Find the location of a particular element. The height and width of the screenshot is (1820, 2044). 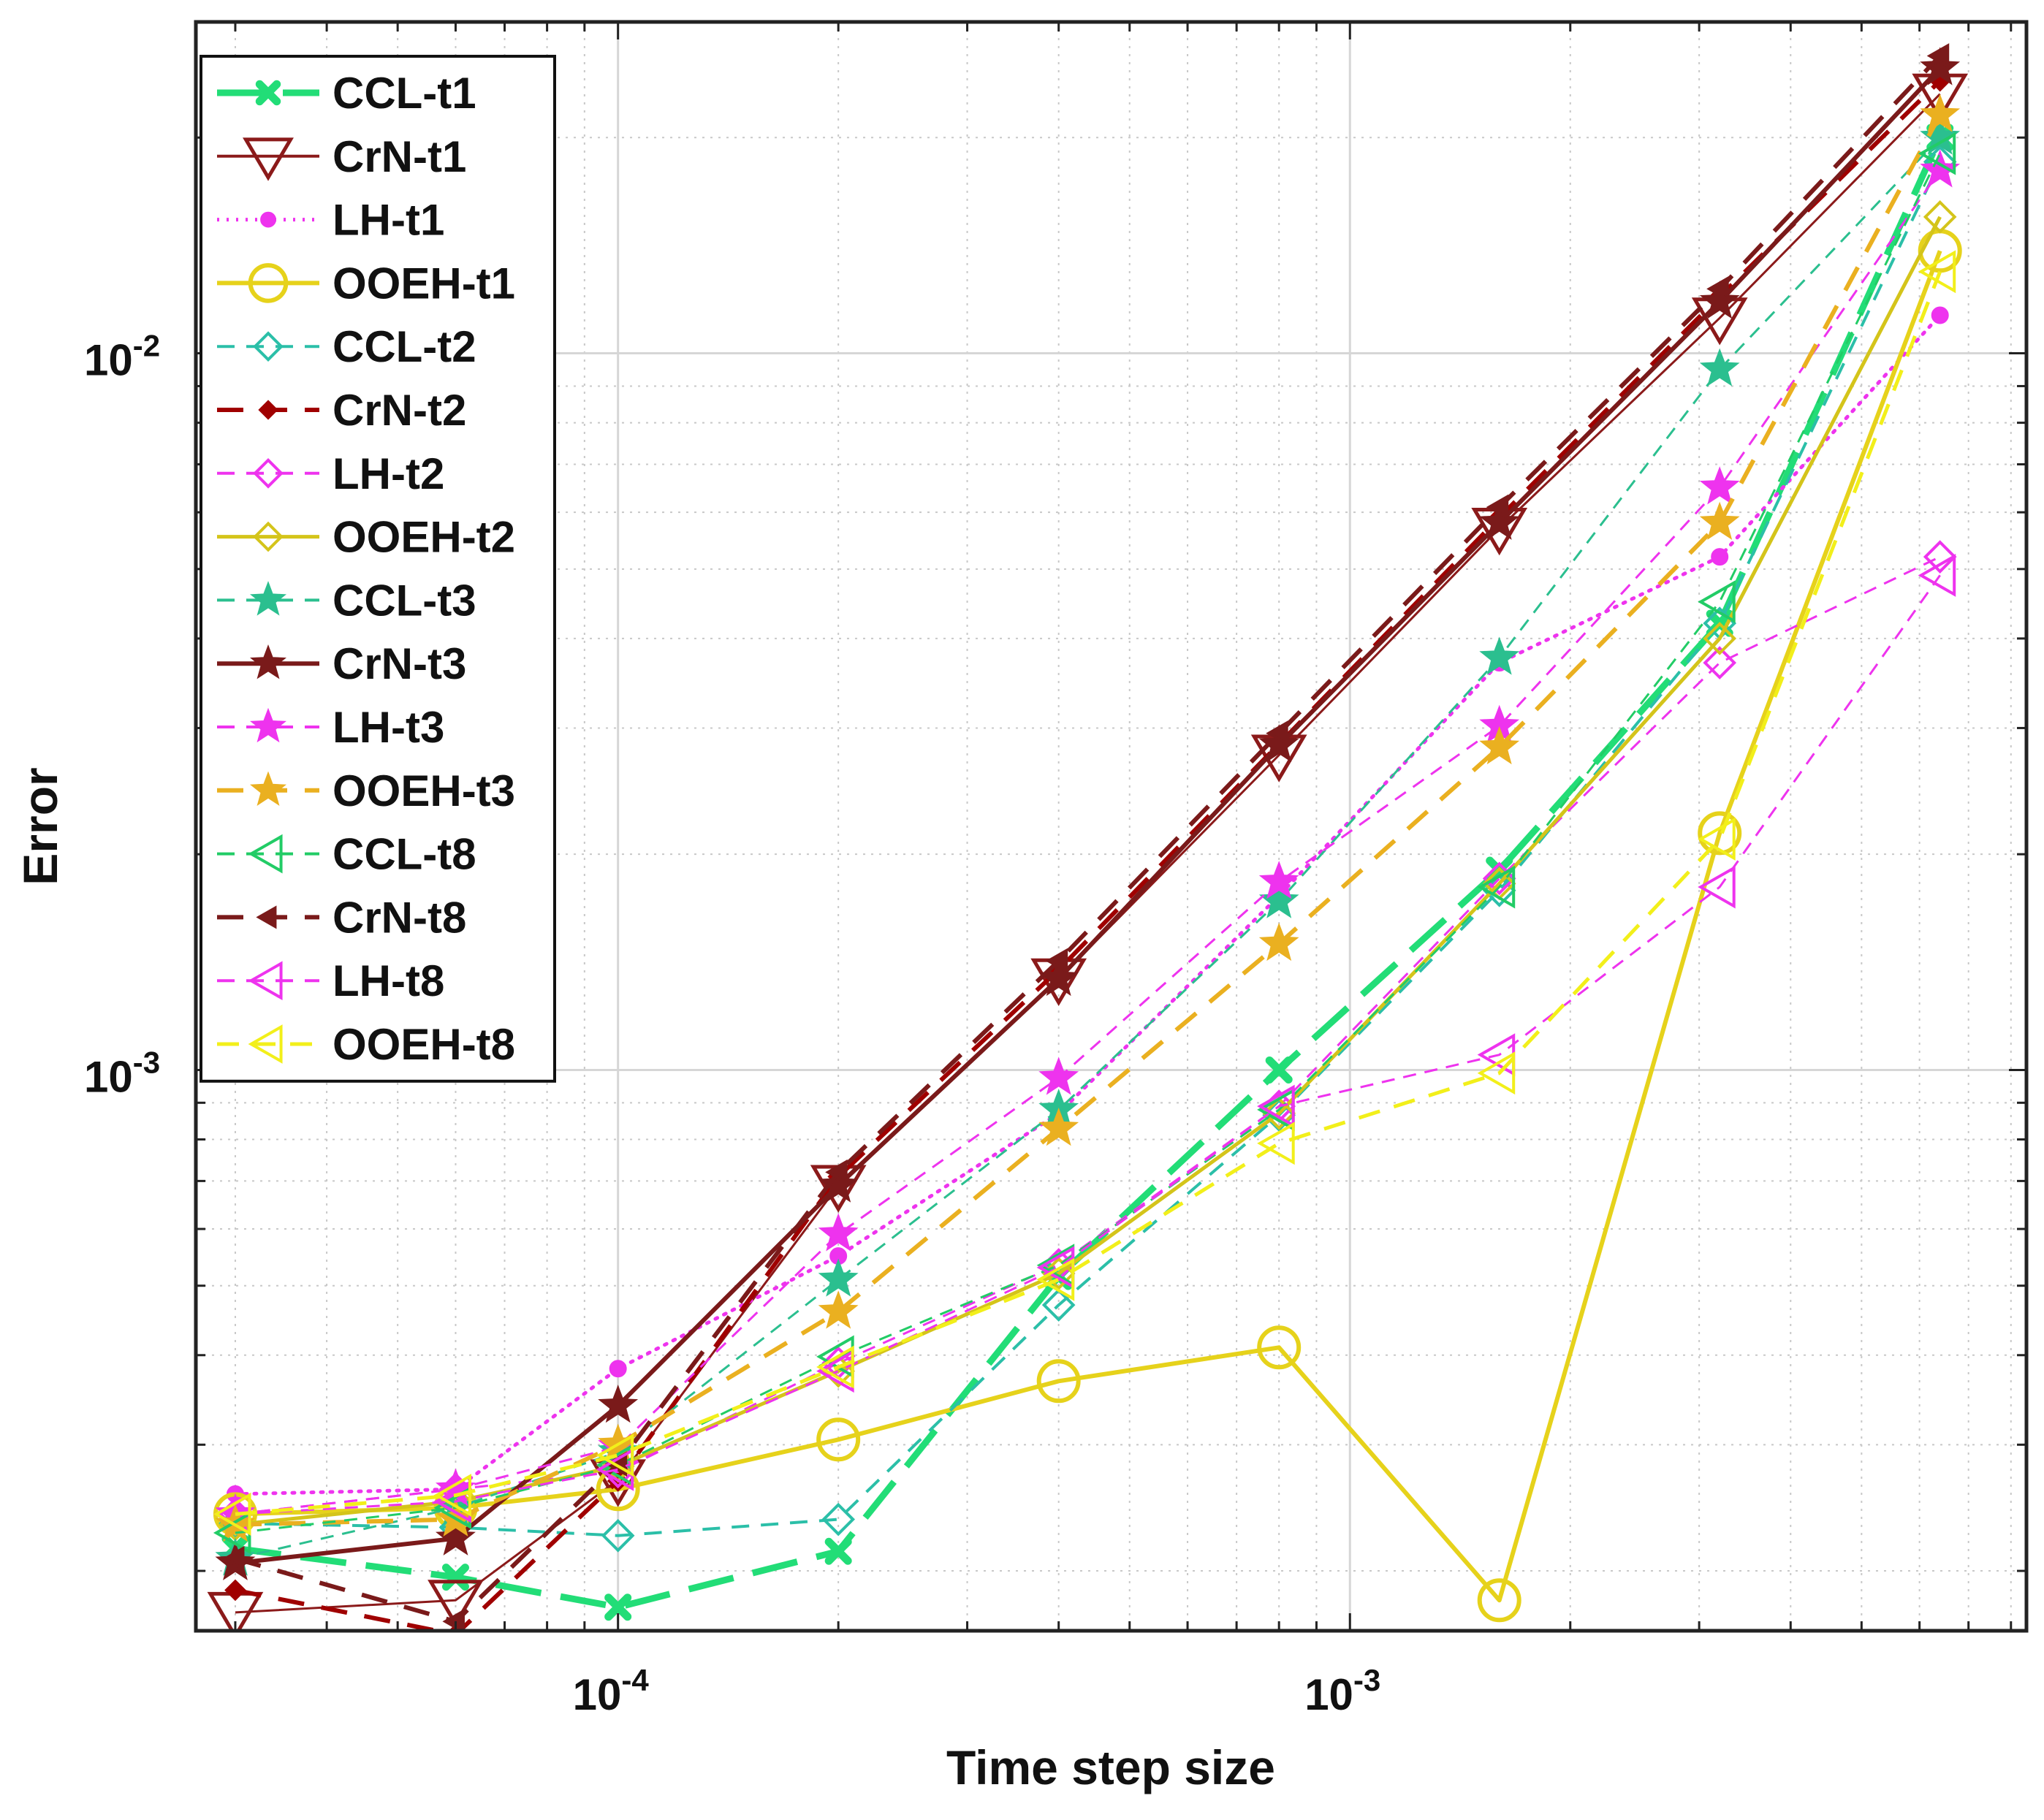

legend-item-lh-t2: LH-t2 is located at coordinates (330, 473).